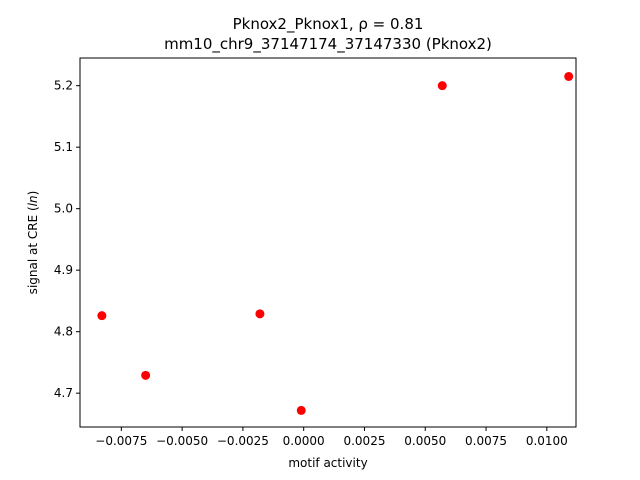 The width and height of the screenshot is (640, 480). What do you see at coordinates (304, 441) in the screenshot?
I see `x-tick-label: 0.0000` at bounding box center [304, 441].